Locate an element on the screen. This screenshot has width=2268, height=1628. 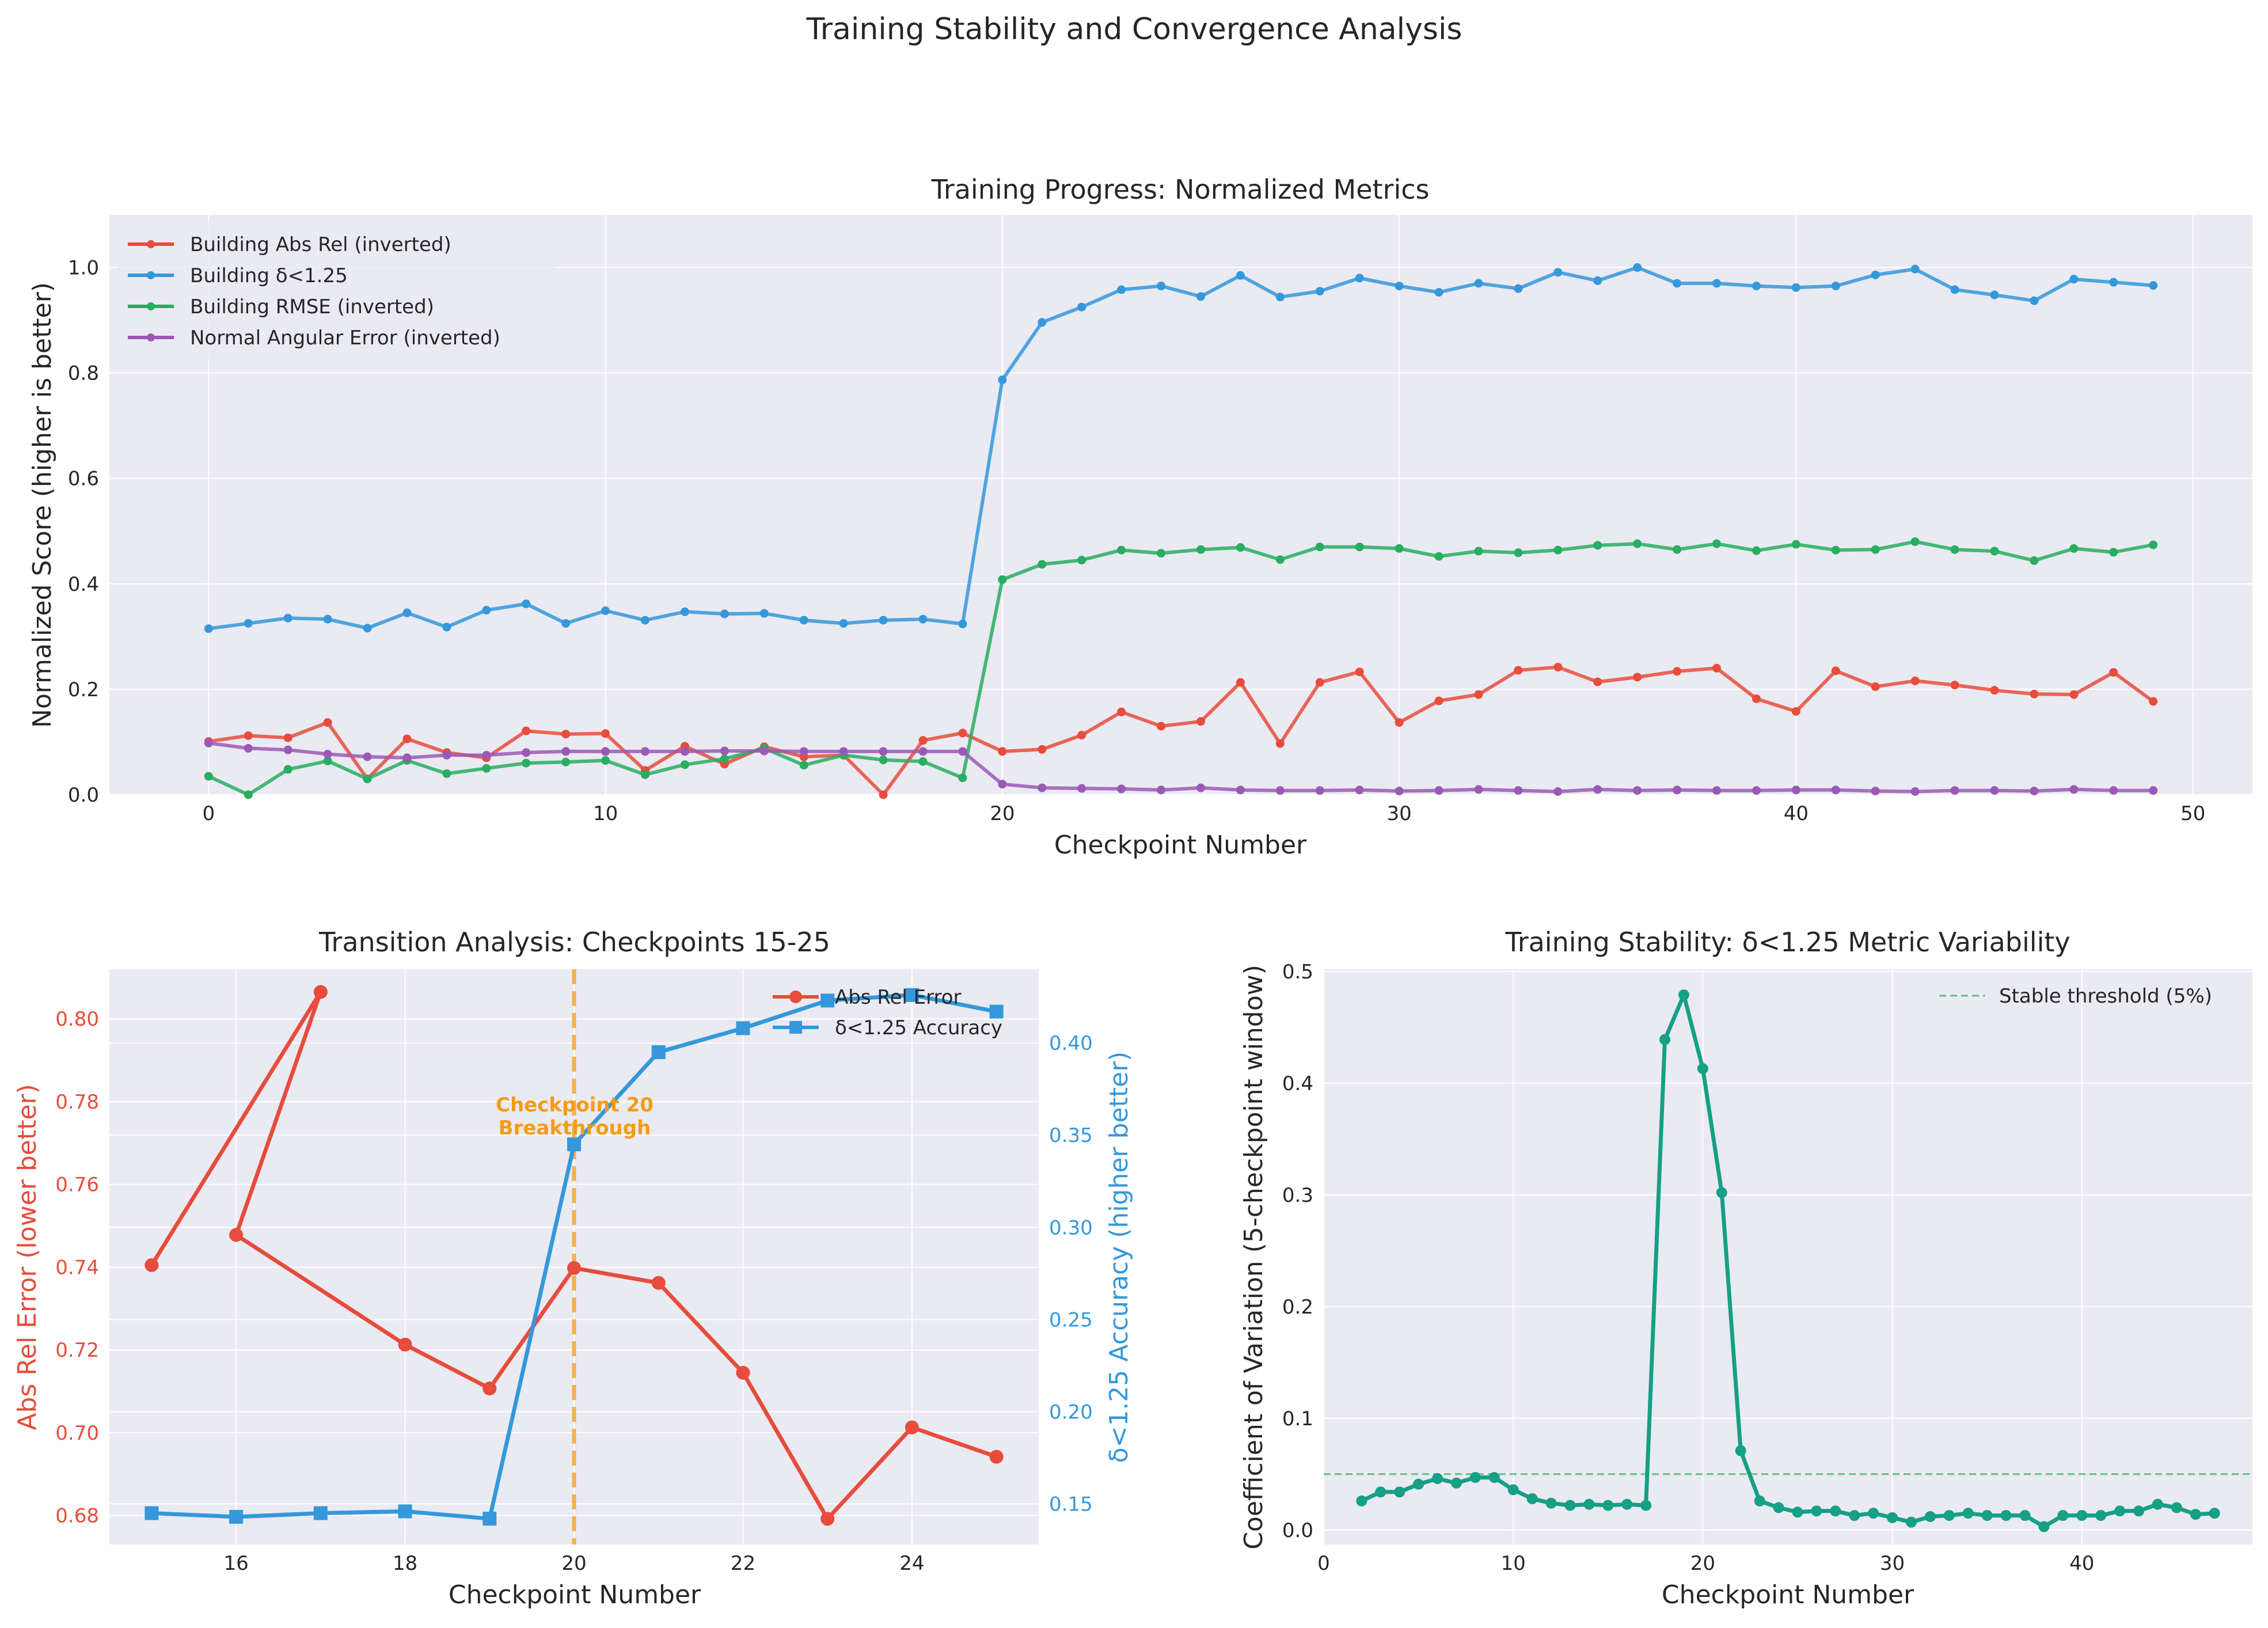
series-line-cv is located at coordinates (1788, 1261).